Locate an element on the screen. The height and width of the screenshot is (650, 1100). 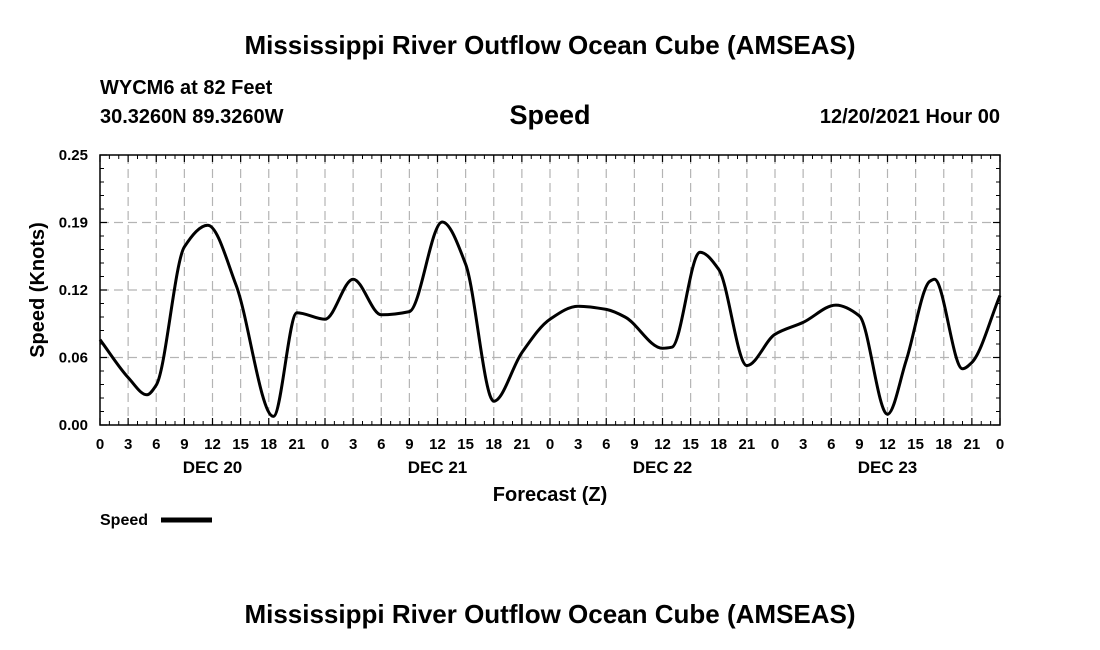
day-label: DEC 23 is located at coordinates (888, 467).